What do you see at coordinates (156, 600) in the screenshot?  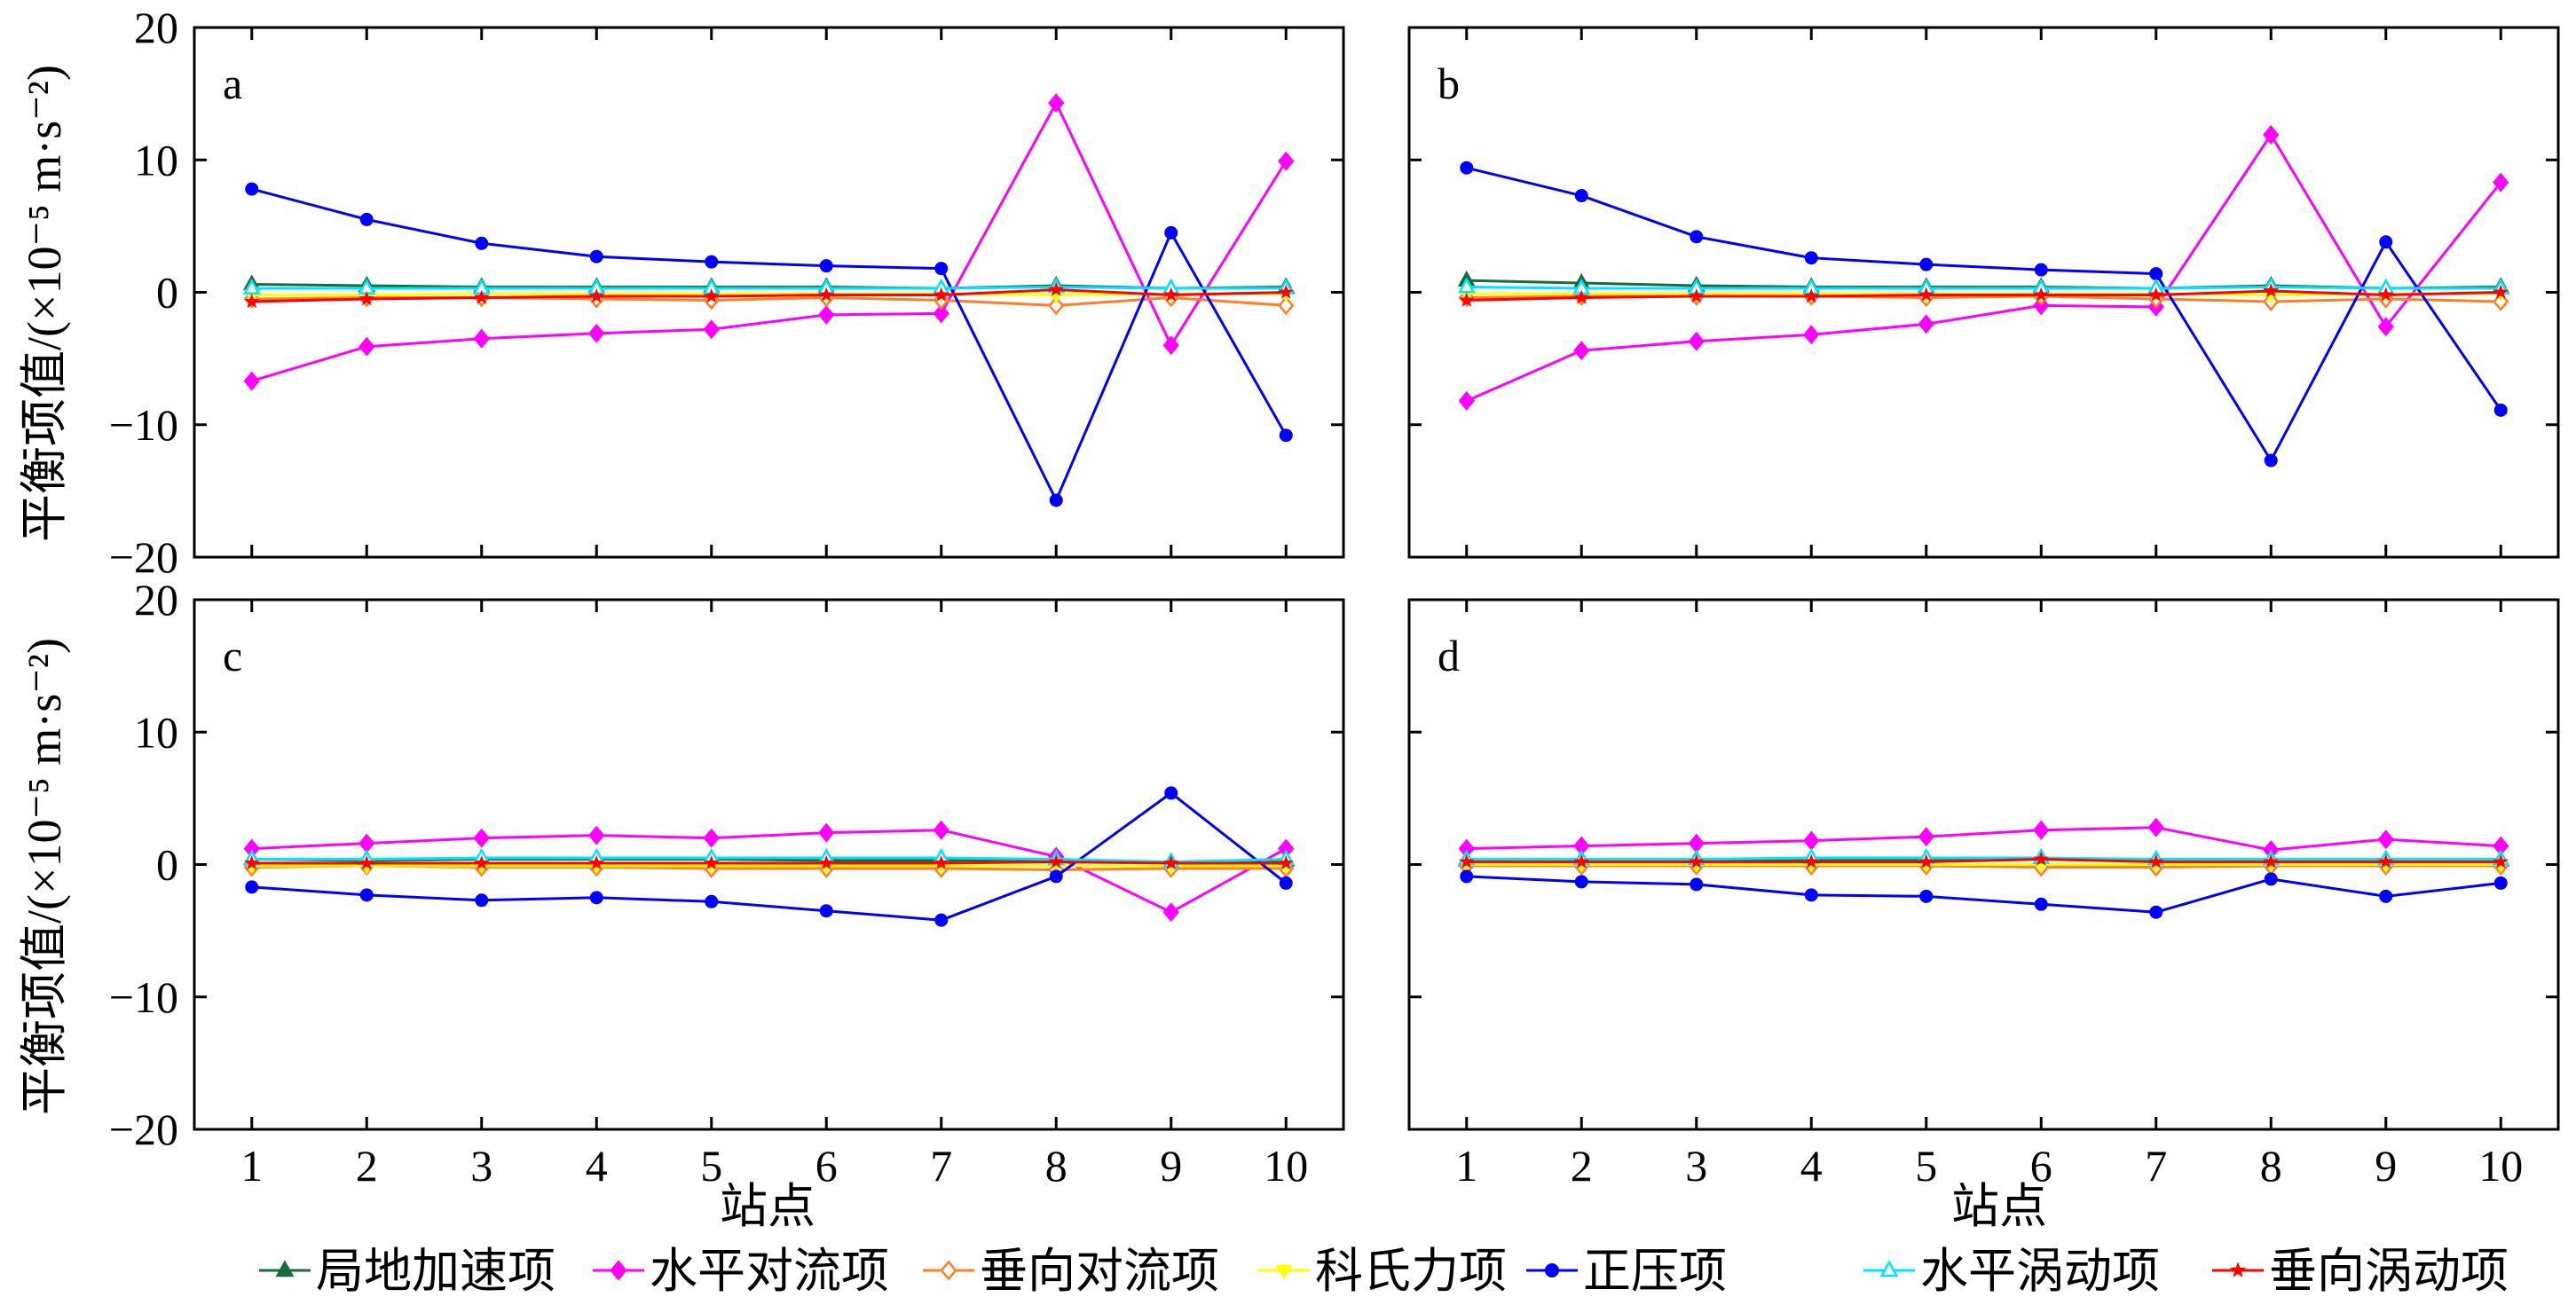 I see `y-tick-label: 20` at bounding box center [156, 600].